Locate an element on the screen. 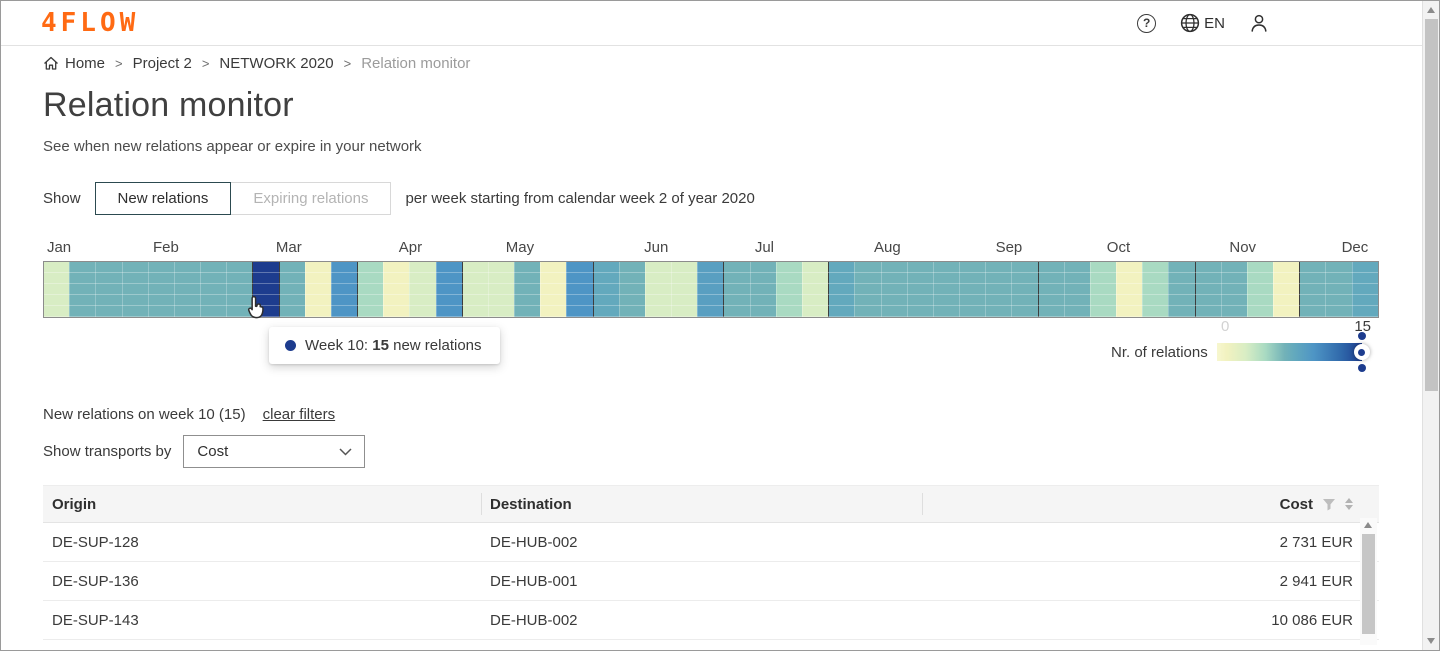 The height and width of the screenshot is (651, 1440). language-label: EN is located at coordinates (1214, 23).